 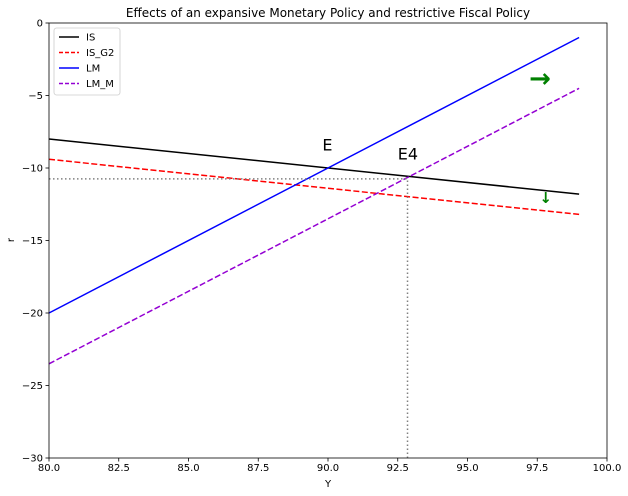 What do you see at coordinates (188, 468) in the screenshot?
I see `x-tick-label: 85.0` at bounding box center [188, 468].